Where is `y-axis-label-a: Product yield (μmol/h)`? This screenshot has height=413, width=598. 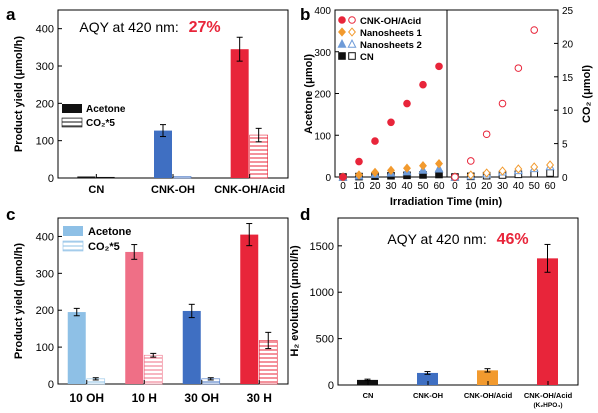 y-axis-label-a: Product yield (μmol/h) is located at coordinates (19, 94).